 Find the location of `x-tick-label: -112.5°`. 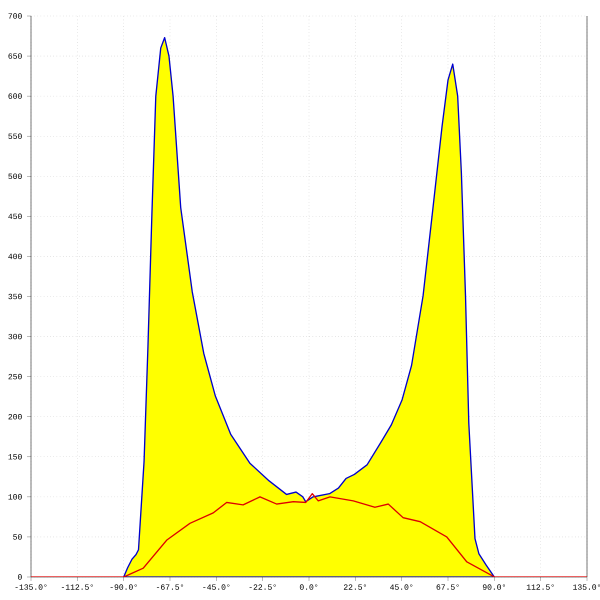

x-tick-label: -112.5° is located at coordinates (77, 587).